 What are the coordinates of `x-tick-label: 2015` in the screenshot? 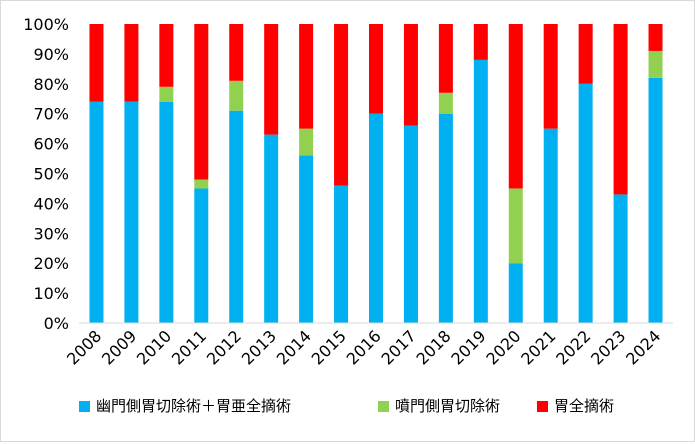 It's located at (329, 347).